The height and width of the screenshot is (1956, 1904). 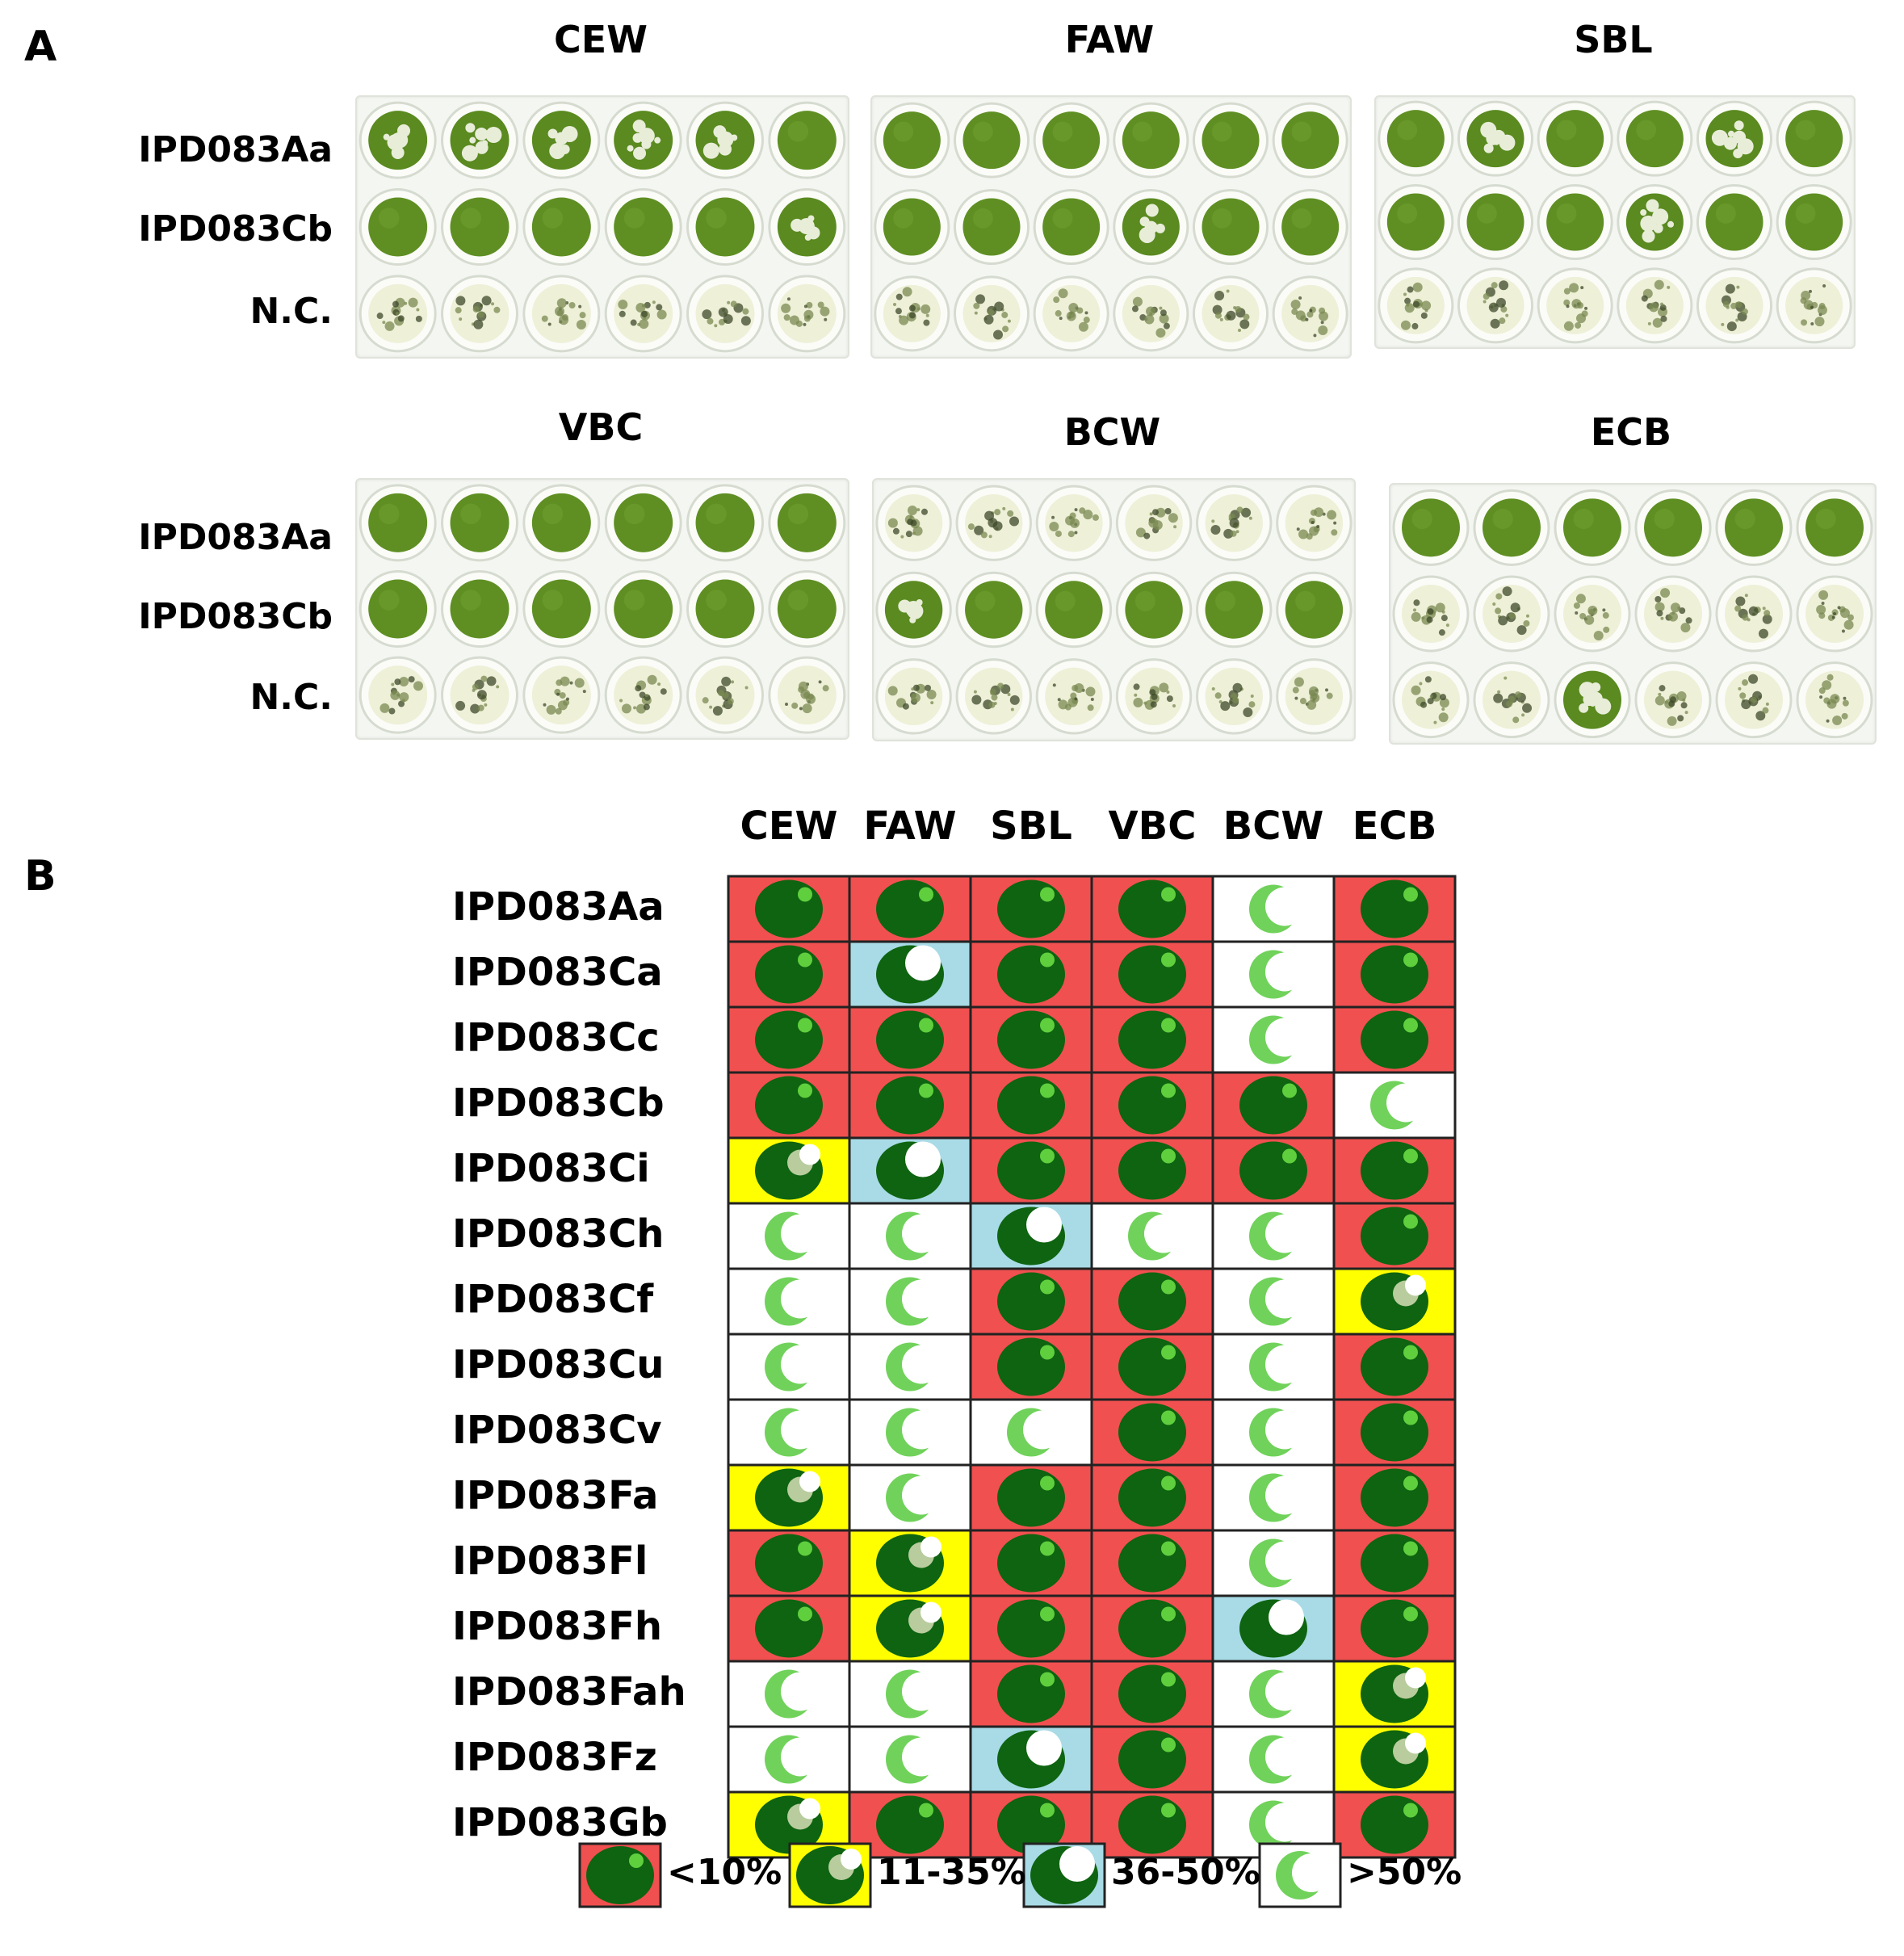 I want to click on row-label: IPD083Cc, so click(x=556, y=1037).